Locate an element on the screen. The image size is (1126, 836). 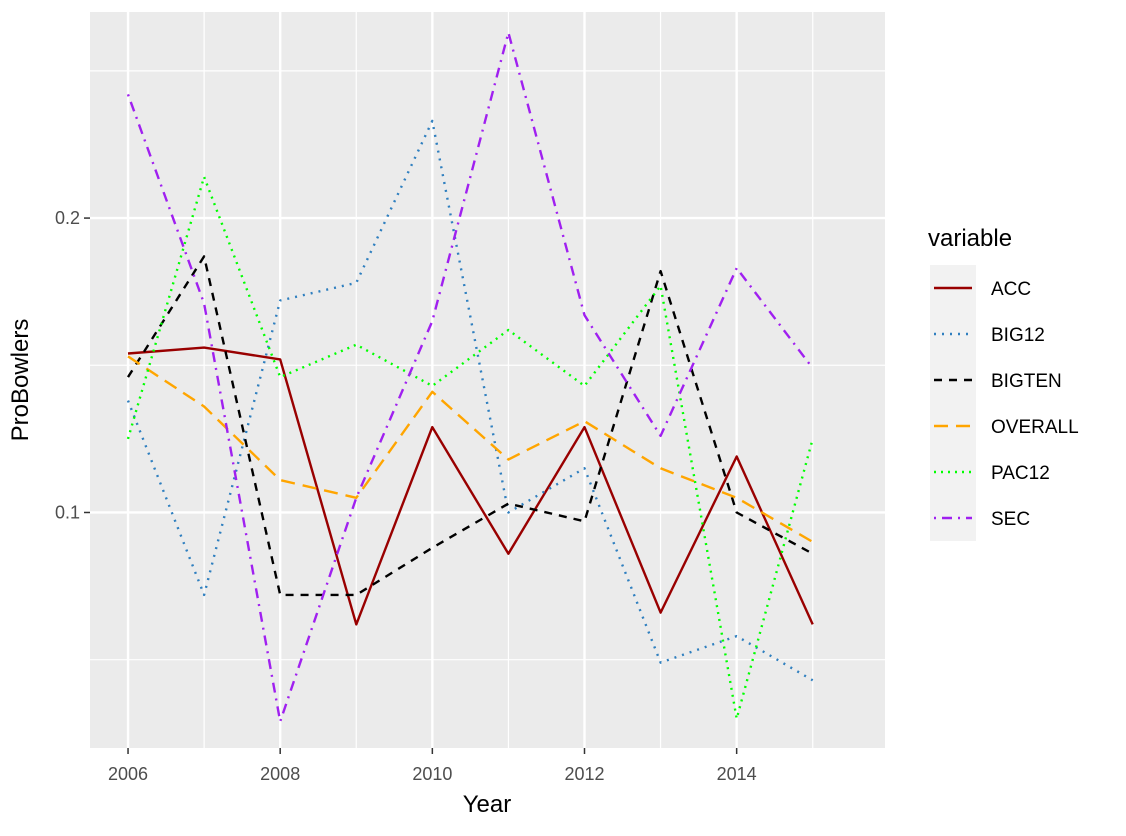
y-axis: 0.1 0.2 is located at coordinates (72, 365).